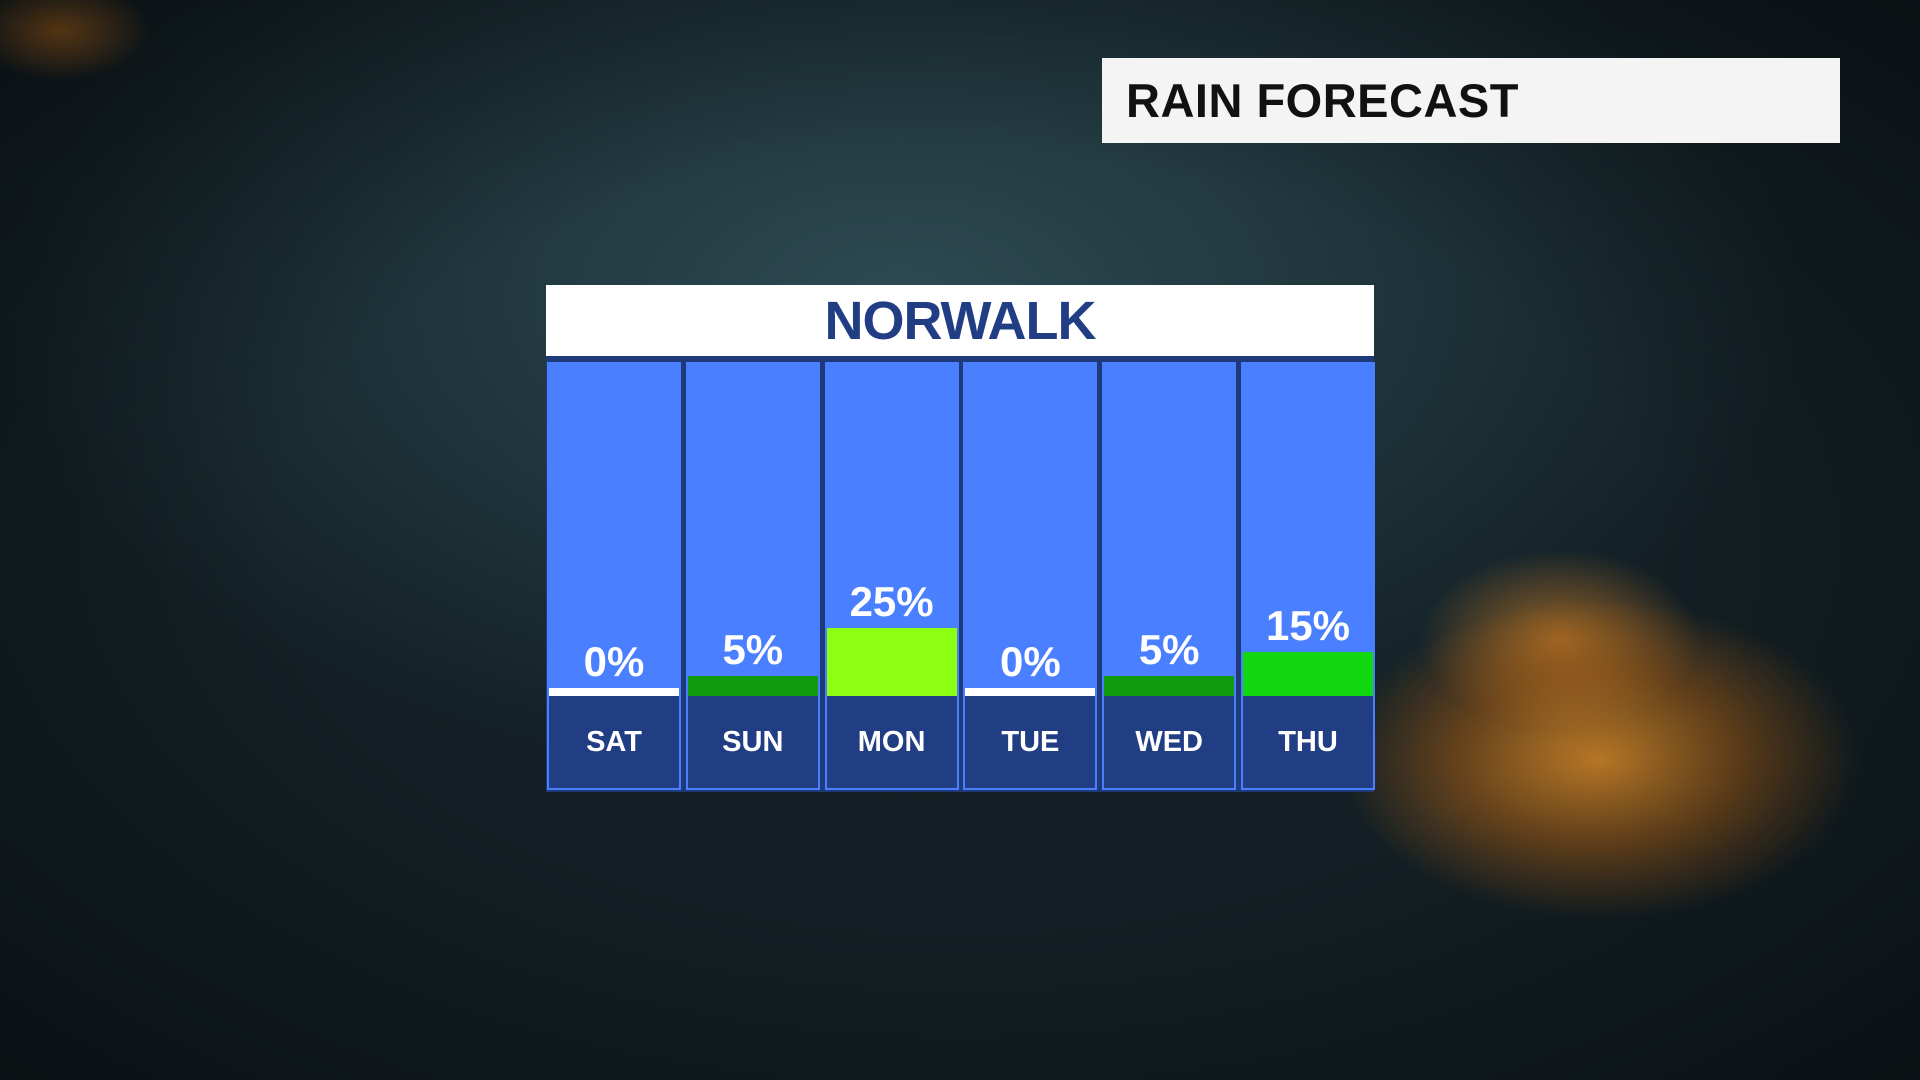  Describe the element at coordinates (891, 576) in the screenshot. I see `column-mon: 25% MON` at that location.